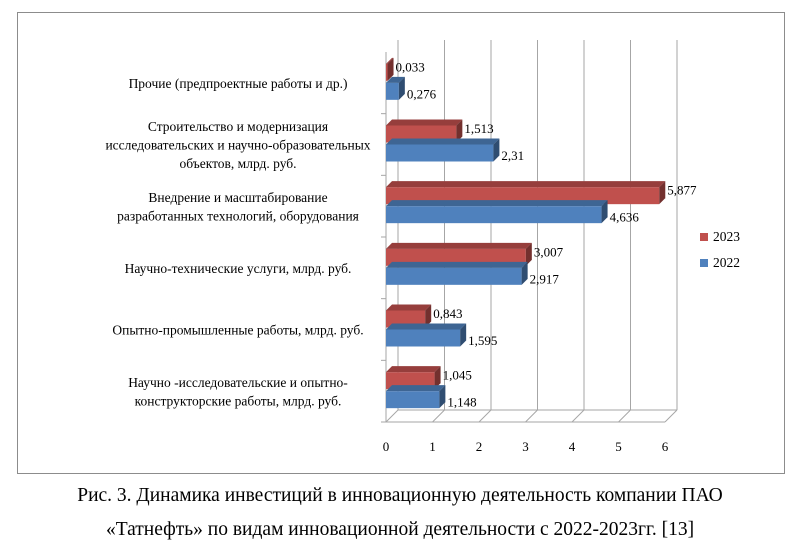 The width and height of the screenshot is (800, 553). What do you see at coordinates (432, 446) in the screenshot?
I see `x-tick-label: 1` at bounding box center [432, 446].